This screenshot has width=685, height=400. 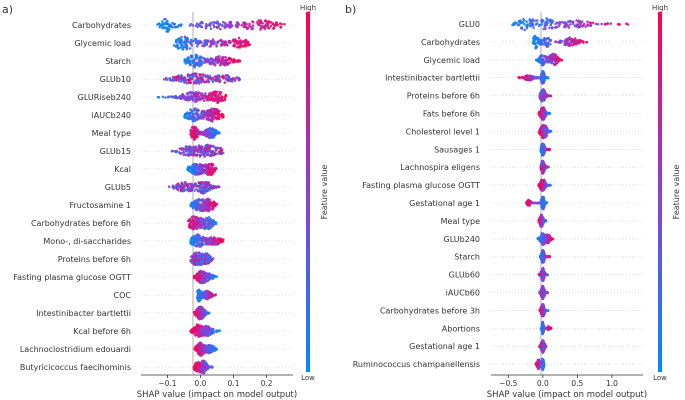 What do you see at coordinates (469, 24) in the screenshot?
I see `feature-label: GLU0` at bounding box center [469, 24].